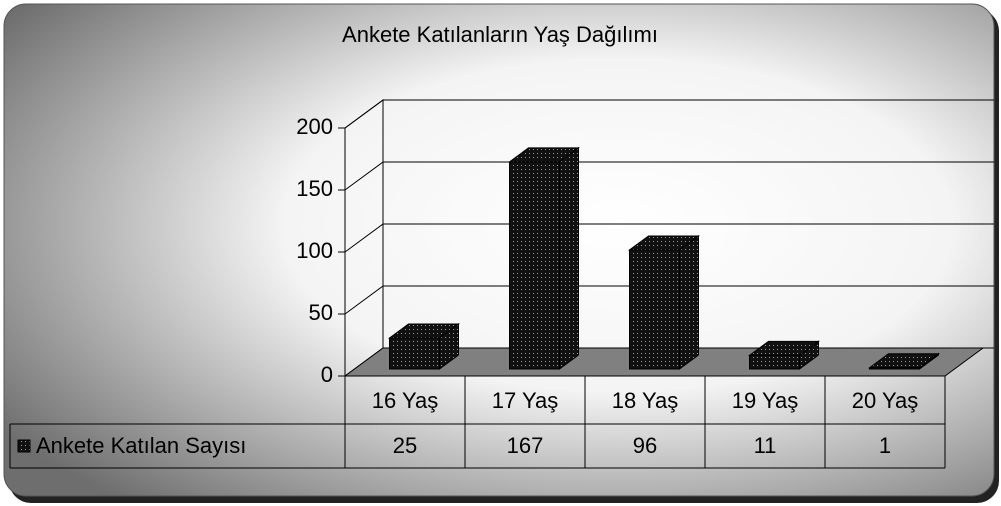 The image size is (1001, 506). I want to click on x-tick-label: 19 Yaş, so click(765, 400).